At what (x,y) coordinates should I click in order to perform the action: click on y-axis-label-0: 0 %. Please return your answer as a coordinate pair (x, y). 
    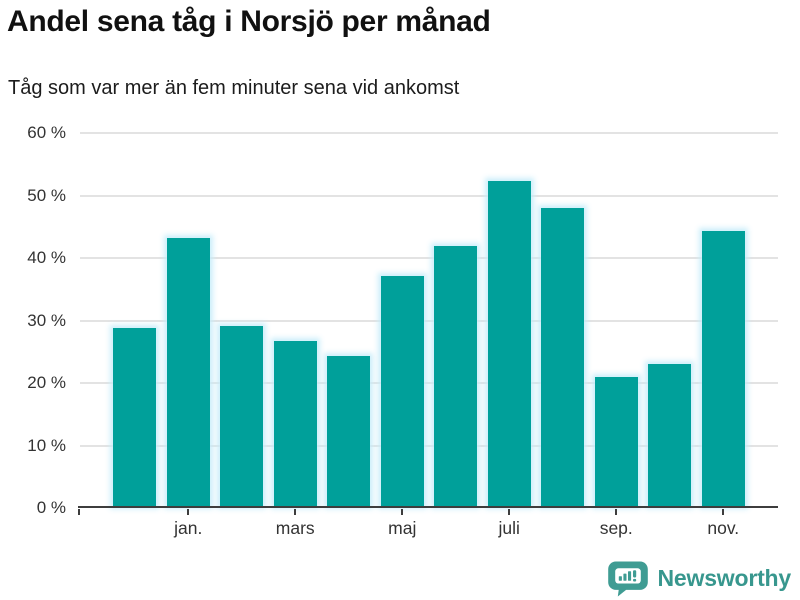
    Looking at the image, I should click on (51, 507).